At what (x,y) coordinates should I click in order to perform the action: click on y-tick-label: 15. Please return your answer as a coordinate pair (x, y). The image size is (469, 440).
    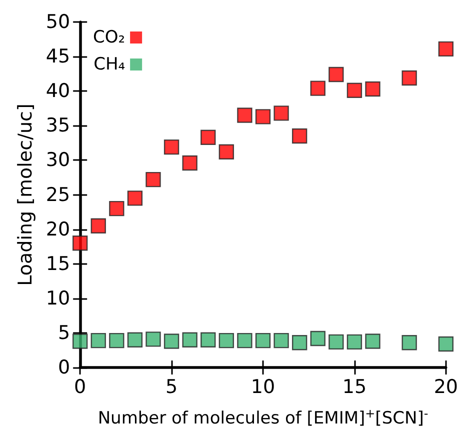
    Looking at the image, I should click on (58, 263).